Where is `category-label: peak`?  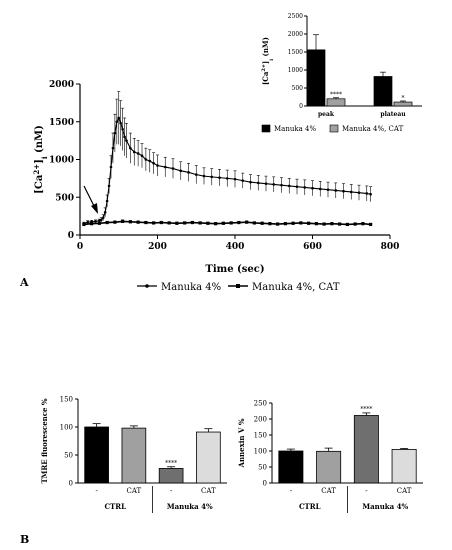
category-label: peak is located at coordinates (326, 114).